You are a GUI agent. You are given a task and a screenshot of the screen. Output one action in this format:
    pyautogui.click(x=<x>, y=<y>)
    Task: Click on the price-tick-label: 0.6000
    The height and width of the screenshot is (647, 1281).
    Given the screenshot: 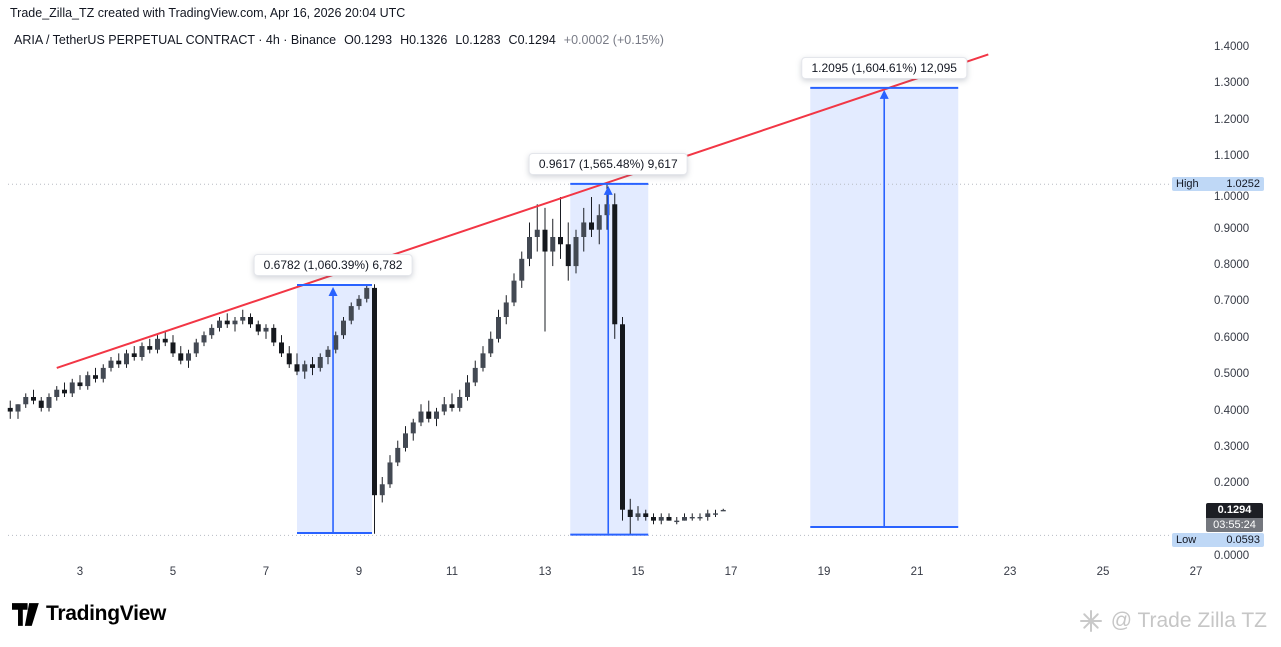 What is the action you would take?
    pyautogui.click(x=1232, y=337)
    